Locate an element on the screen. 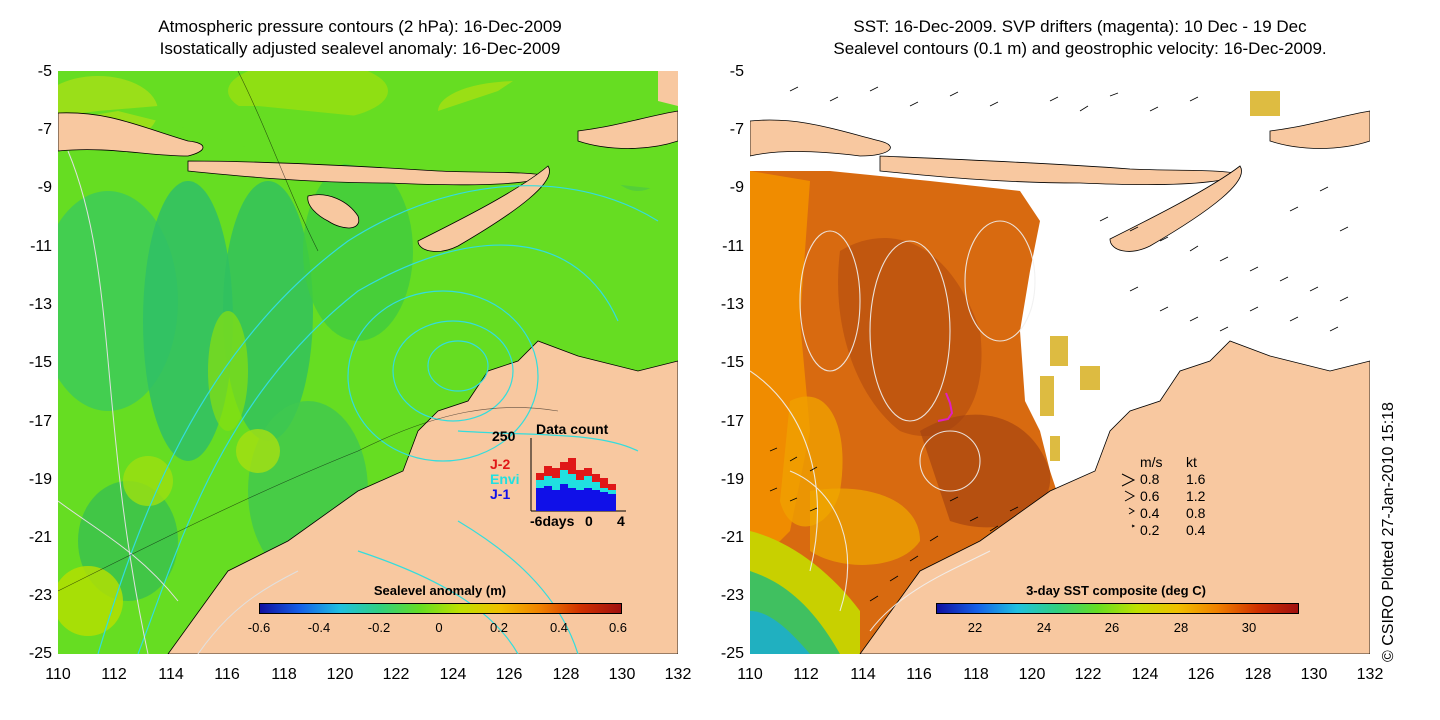  velocity-legend-ms: 0.4 is located at coordinates (1150, 513).